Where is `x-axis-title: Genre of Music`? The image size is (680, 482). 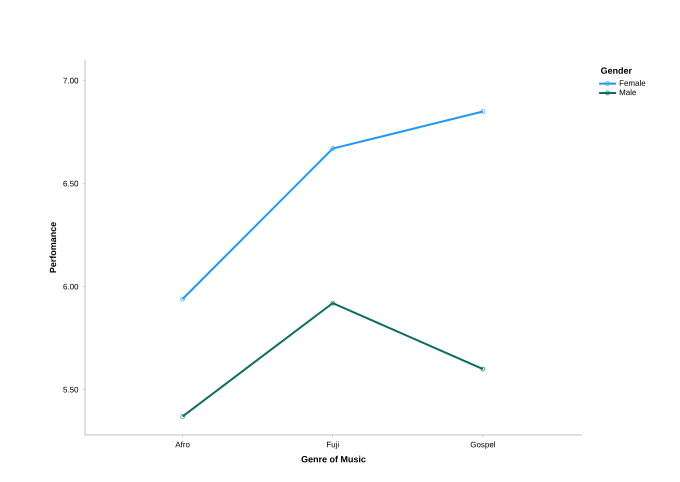
x-axis-title: Genre of Music is located at coordinates (334, 459).